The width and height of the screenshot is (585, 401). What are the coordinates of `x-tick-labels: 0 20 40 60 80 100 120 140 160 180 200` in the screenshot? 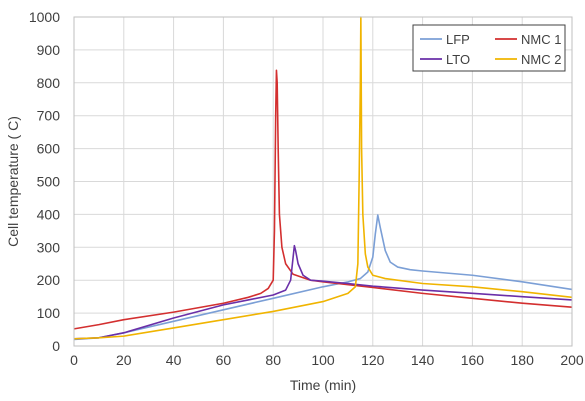 It's located at (327, 360).